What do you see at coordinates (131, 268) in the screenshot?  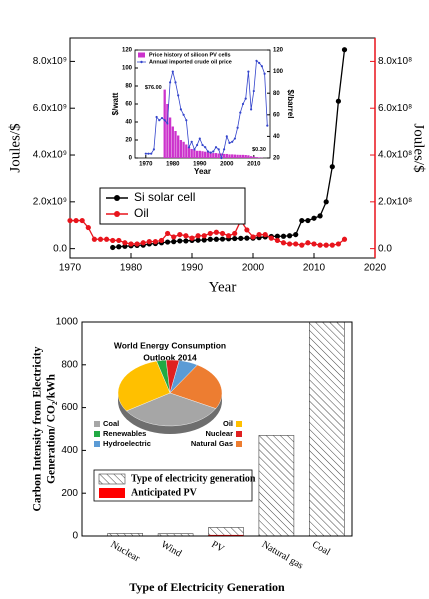 I see `x-tick-label: 1980` at bounding box center [131, 268].